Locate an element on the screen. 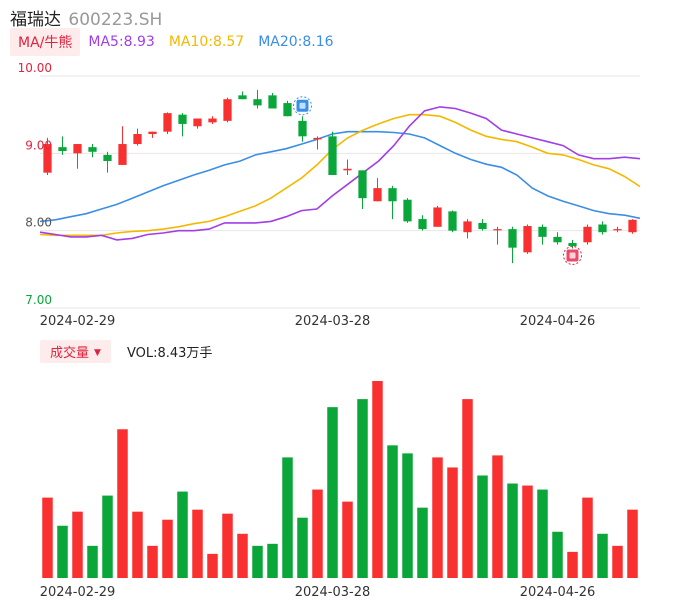 This screenshot has width=686, height=606. price-tick-label: 10.00 is located at coordinates (35, 68).